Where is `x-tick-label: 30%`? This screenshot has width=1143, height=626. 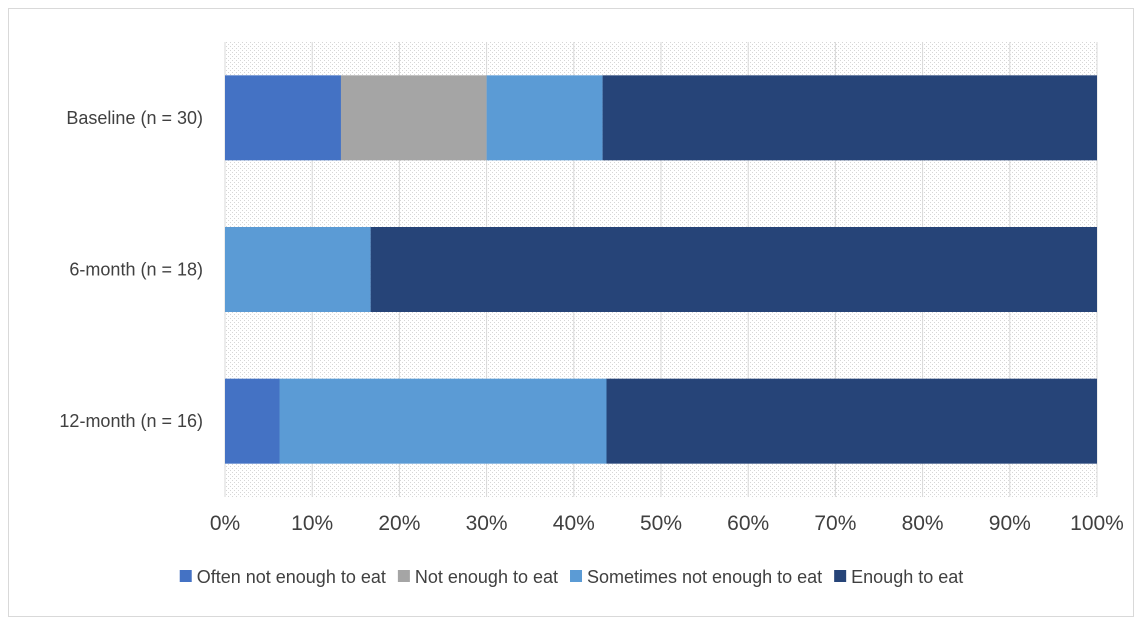
x-tick-label: 30% is located at coordinates (487, 523).